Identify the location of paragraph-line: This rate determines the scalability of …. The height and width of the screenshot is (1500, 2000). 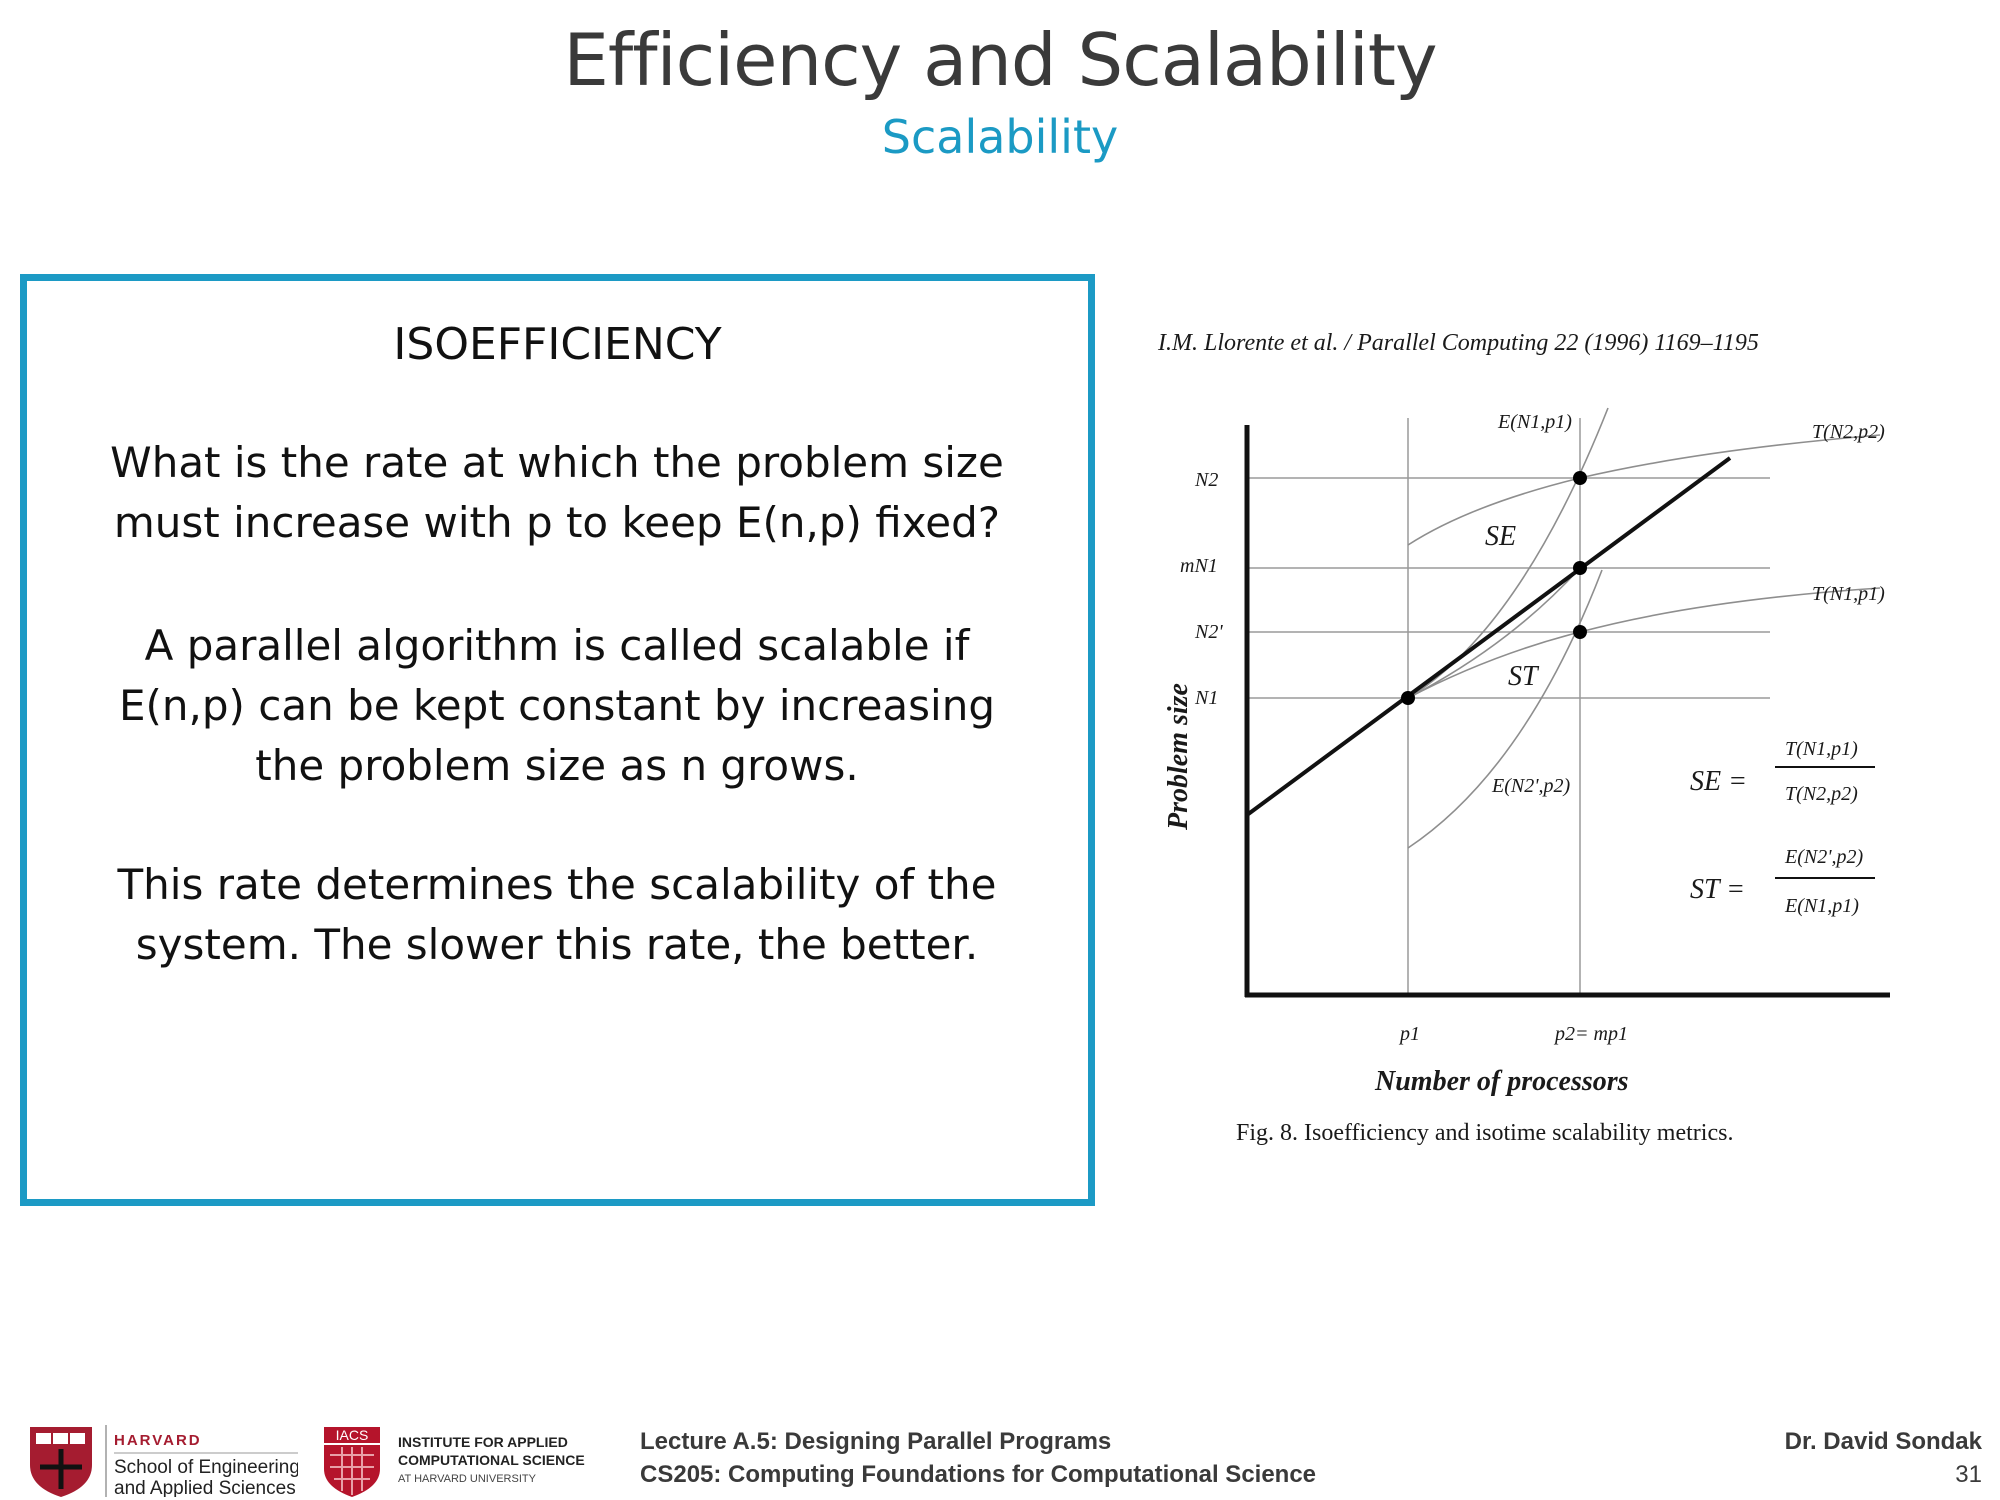
(557, 884).